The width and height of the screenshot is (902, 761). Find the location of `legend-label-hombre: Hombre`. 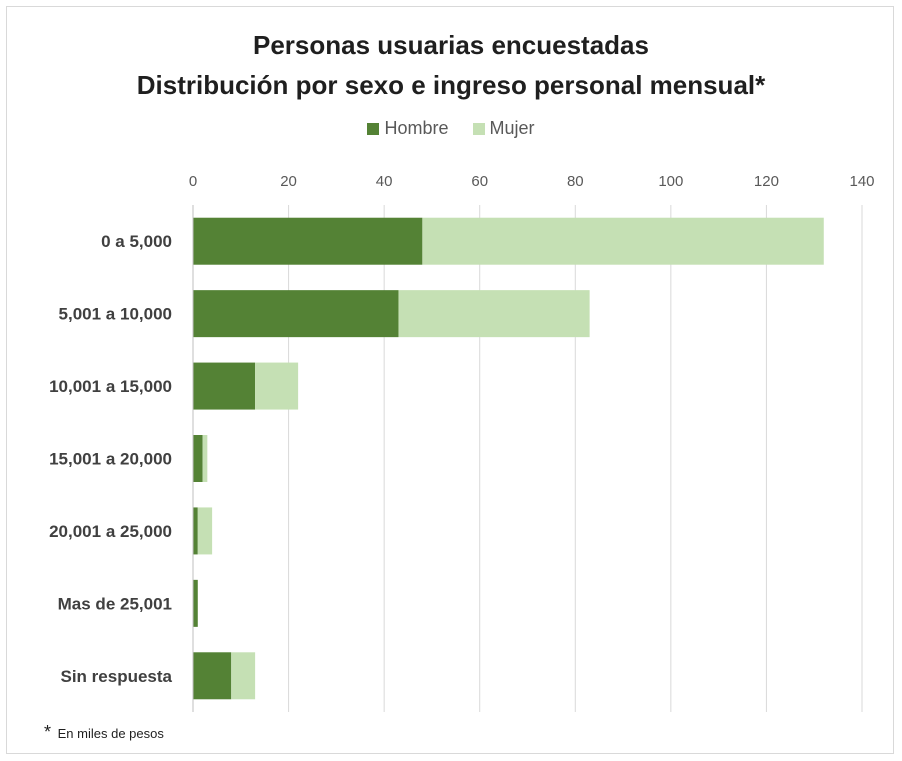

legend-label-hombre: Hombre is located at coordinates (416, 128).